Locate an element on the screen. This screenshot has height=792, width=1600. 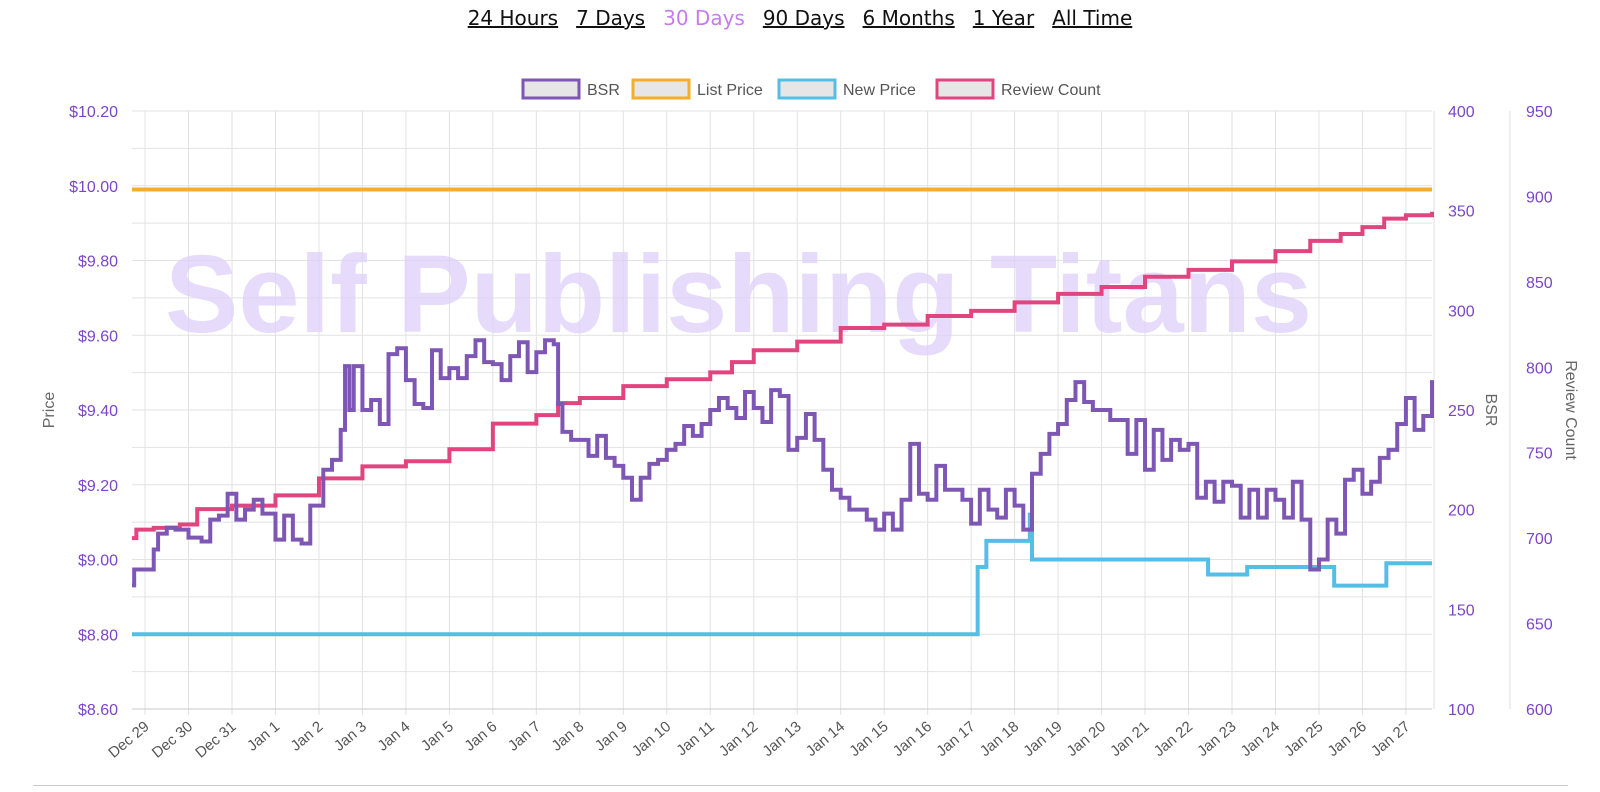
x-tick-label: Jan 17 is located at coordinates (955, 739).